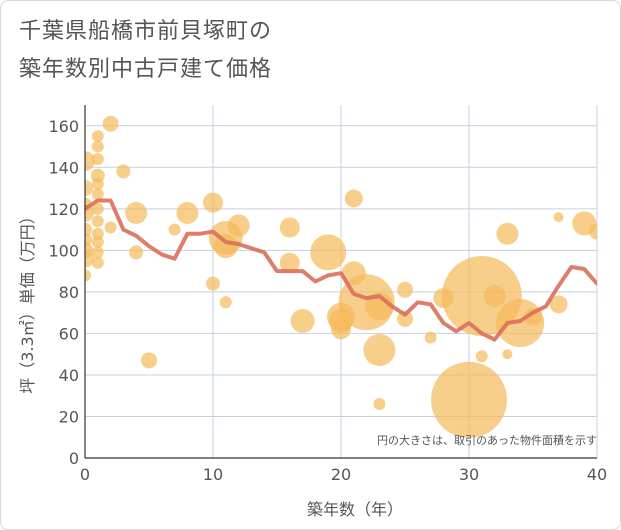  I want to click on y-tick-label: 80, so click(69, 292).